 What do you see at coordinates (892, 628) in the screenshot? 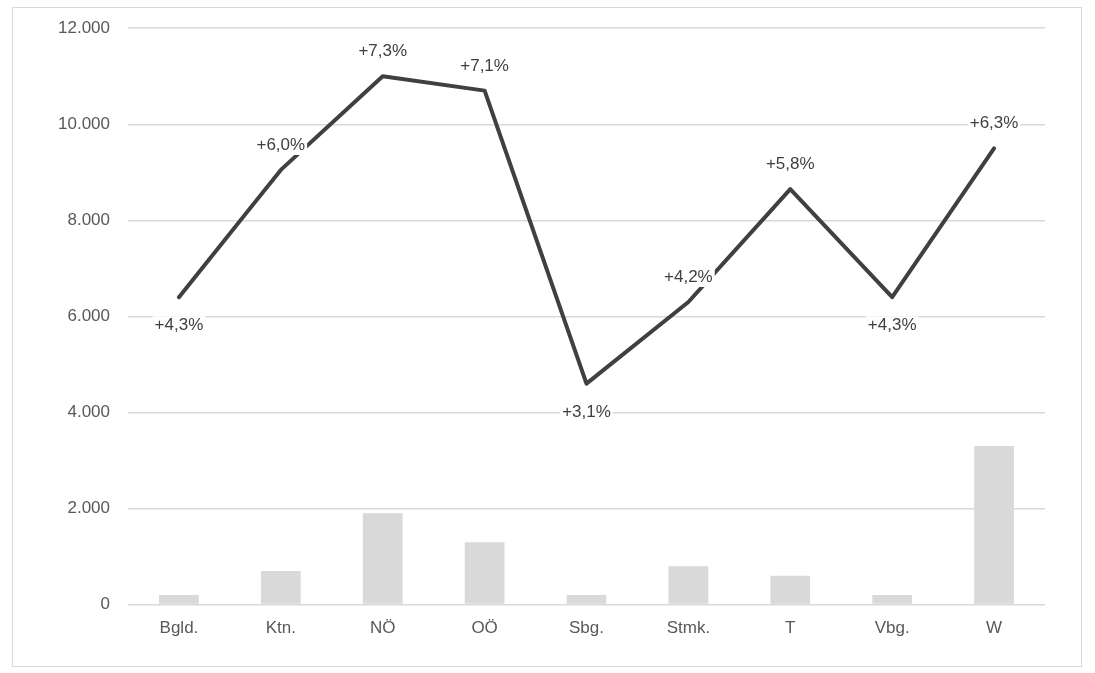
I see `x-tick-label: Vbg.` at bounding box center [892, 628].